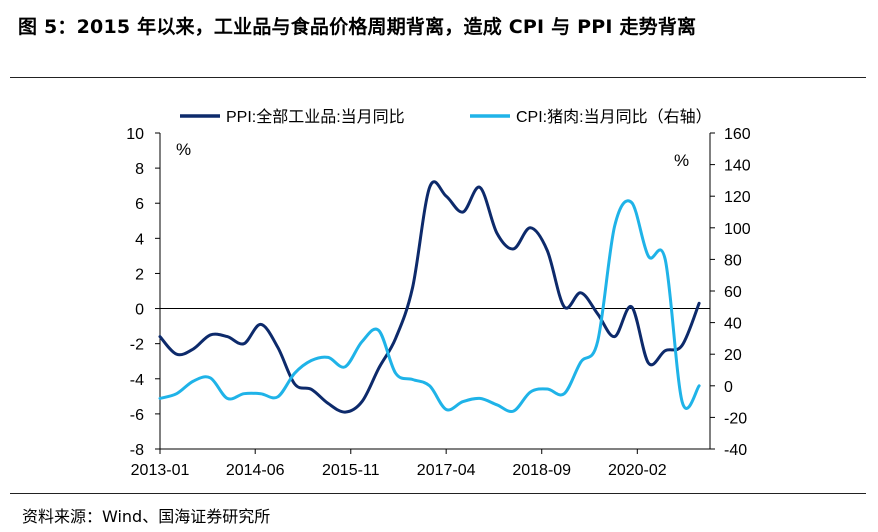  I want to click on left-tick-label: 8, so click(139, 169).